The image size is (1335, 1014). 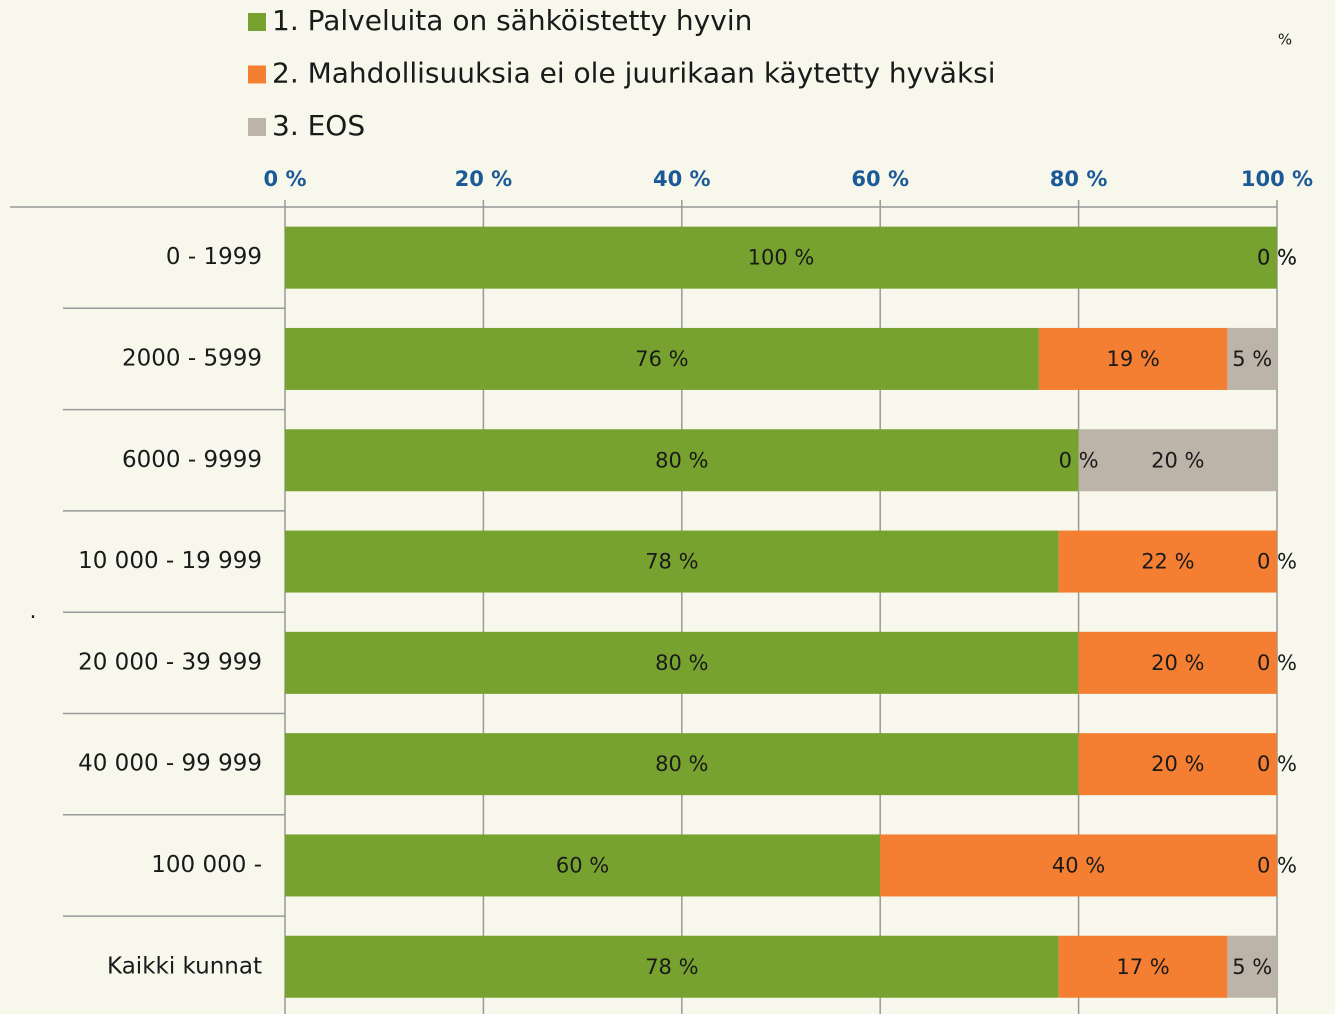 I want to click on y-tick-label: 20 000 - 39 999, so click(x=170, y=662).